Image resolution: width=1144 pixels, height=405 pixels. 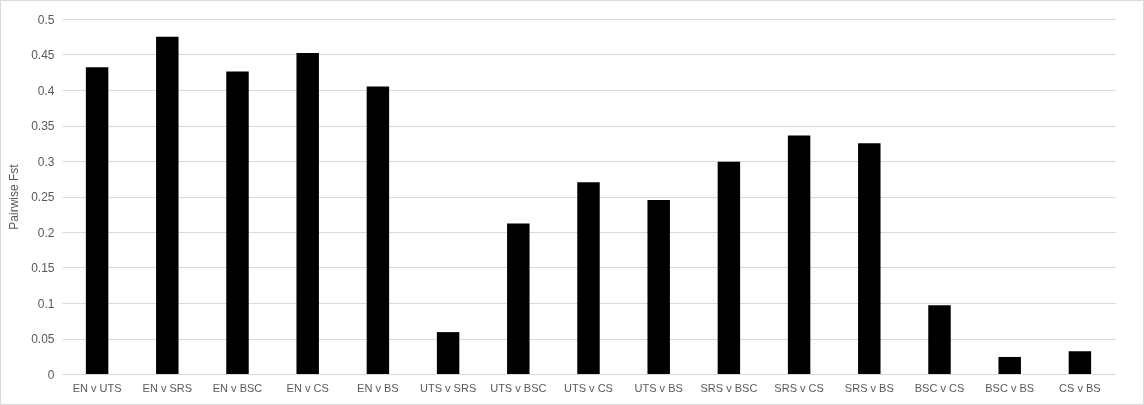 I want to click on y-tick-label: 0.05, so click(x=43, y=339).